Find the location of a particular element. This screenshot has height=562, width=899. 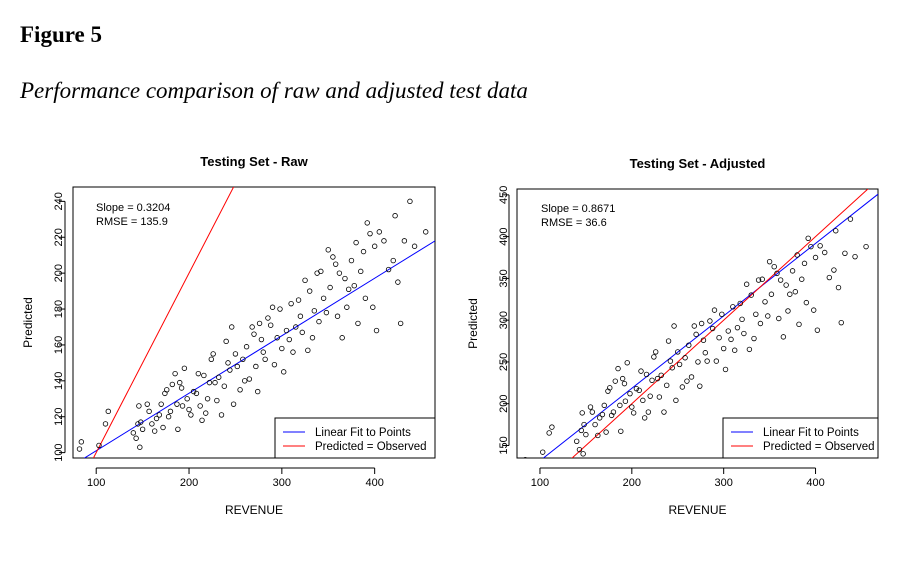

y-tick-label: 300 is located at coordinates (504, 320).